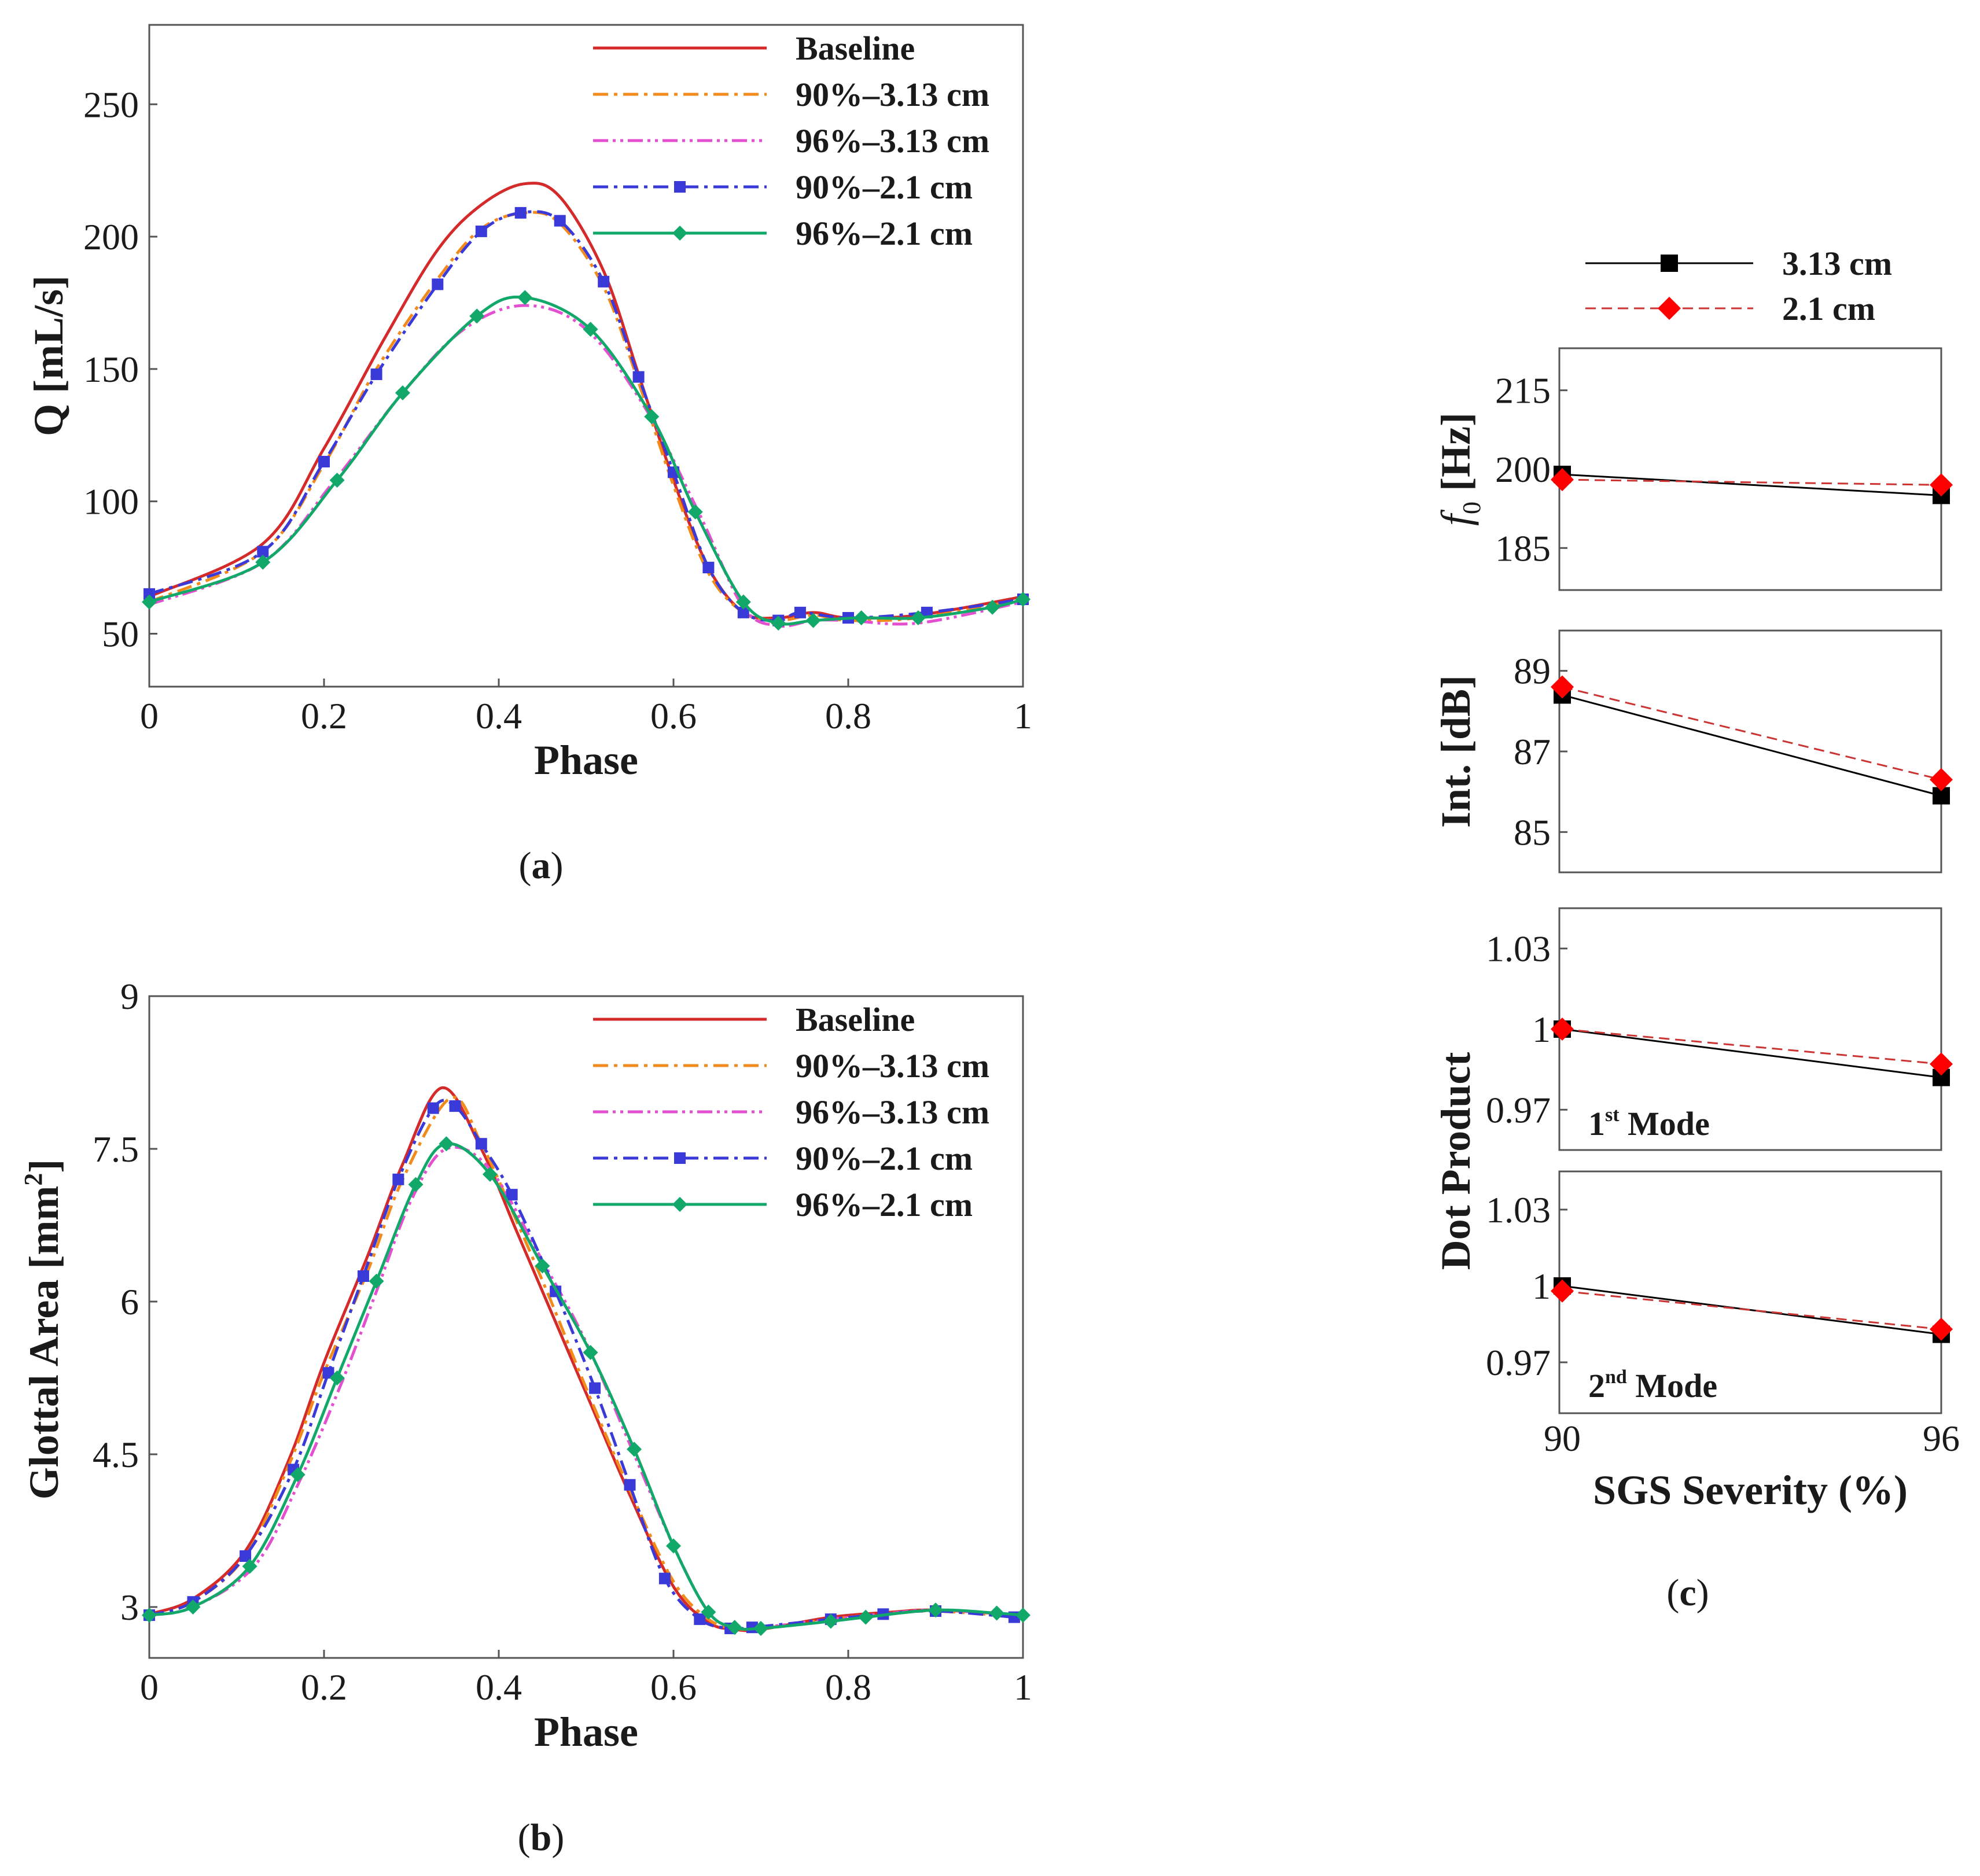 The image size is (1980, 1876). I want to click on x-tick-label: 96, so click(1941, 1438).